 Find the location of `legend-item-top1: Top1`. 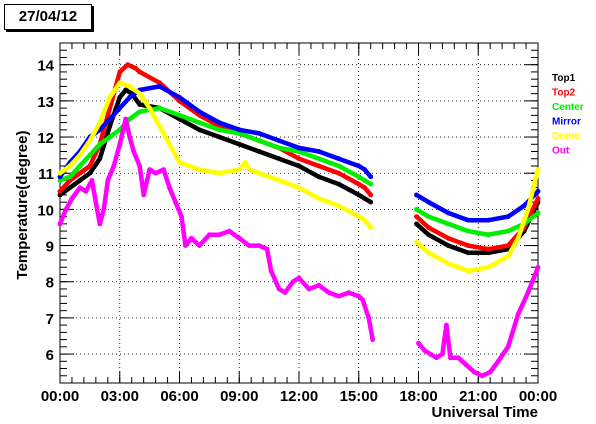

legend-item-top1: Top1 is located at coordinates (564, 78).